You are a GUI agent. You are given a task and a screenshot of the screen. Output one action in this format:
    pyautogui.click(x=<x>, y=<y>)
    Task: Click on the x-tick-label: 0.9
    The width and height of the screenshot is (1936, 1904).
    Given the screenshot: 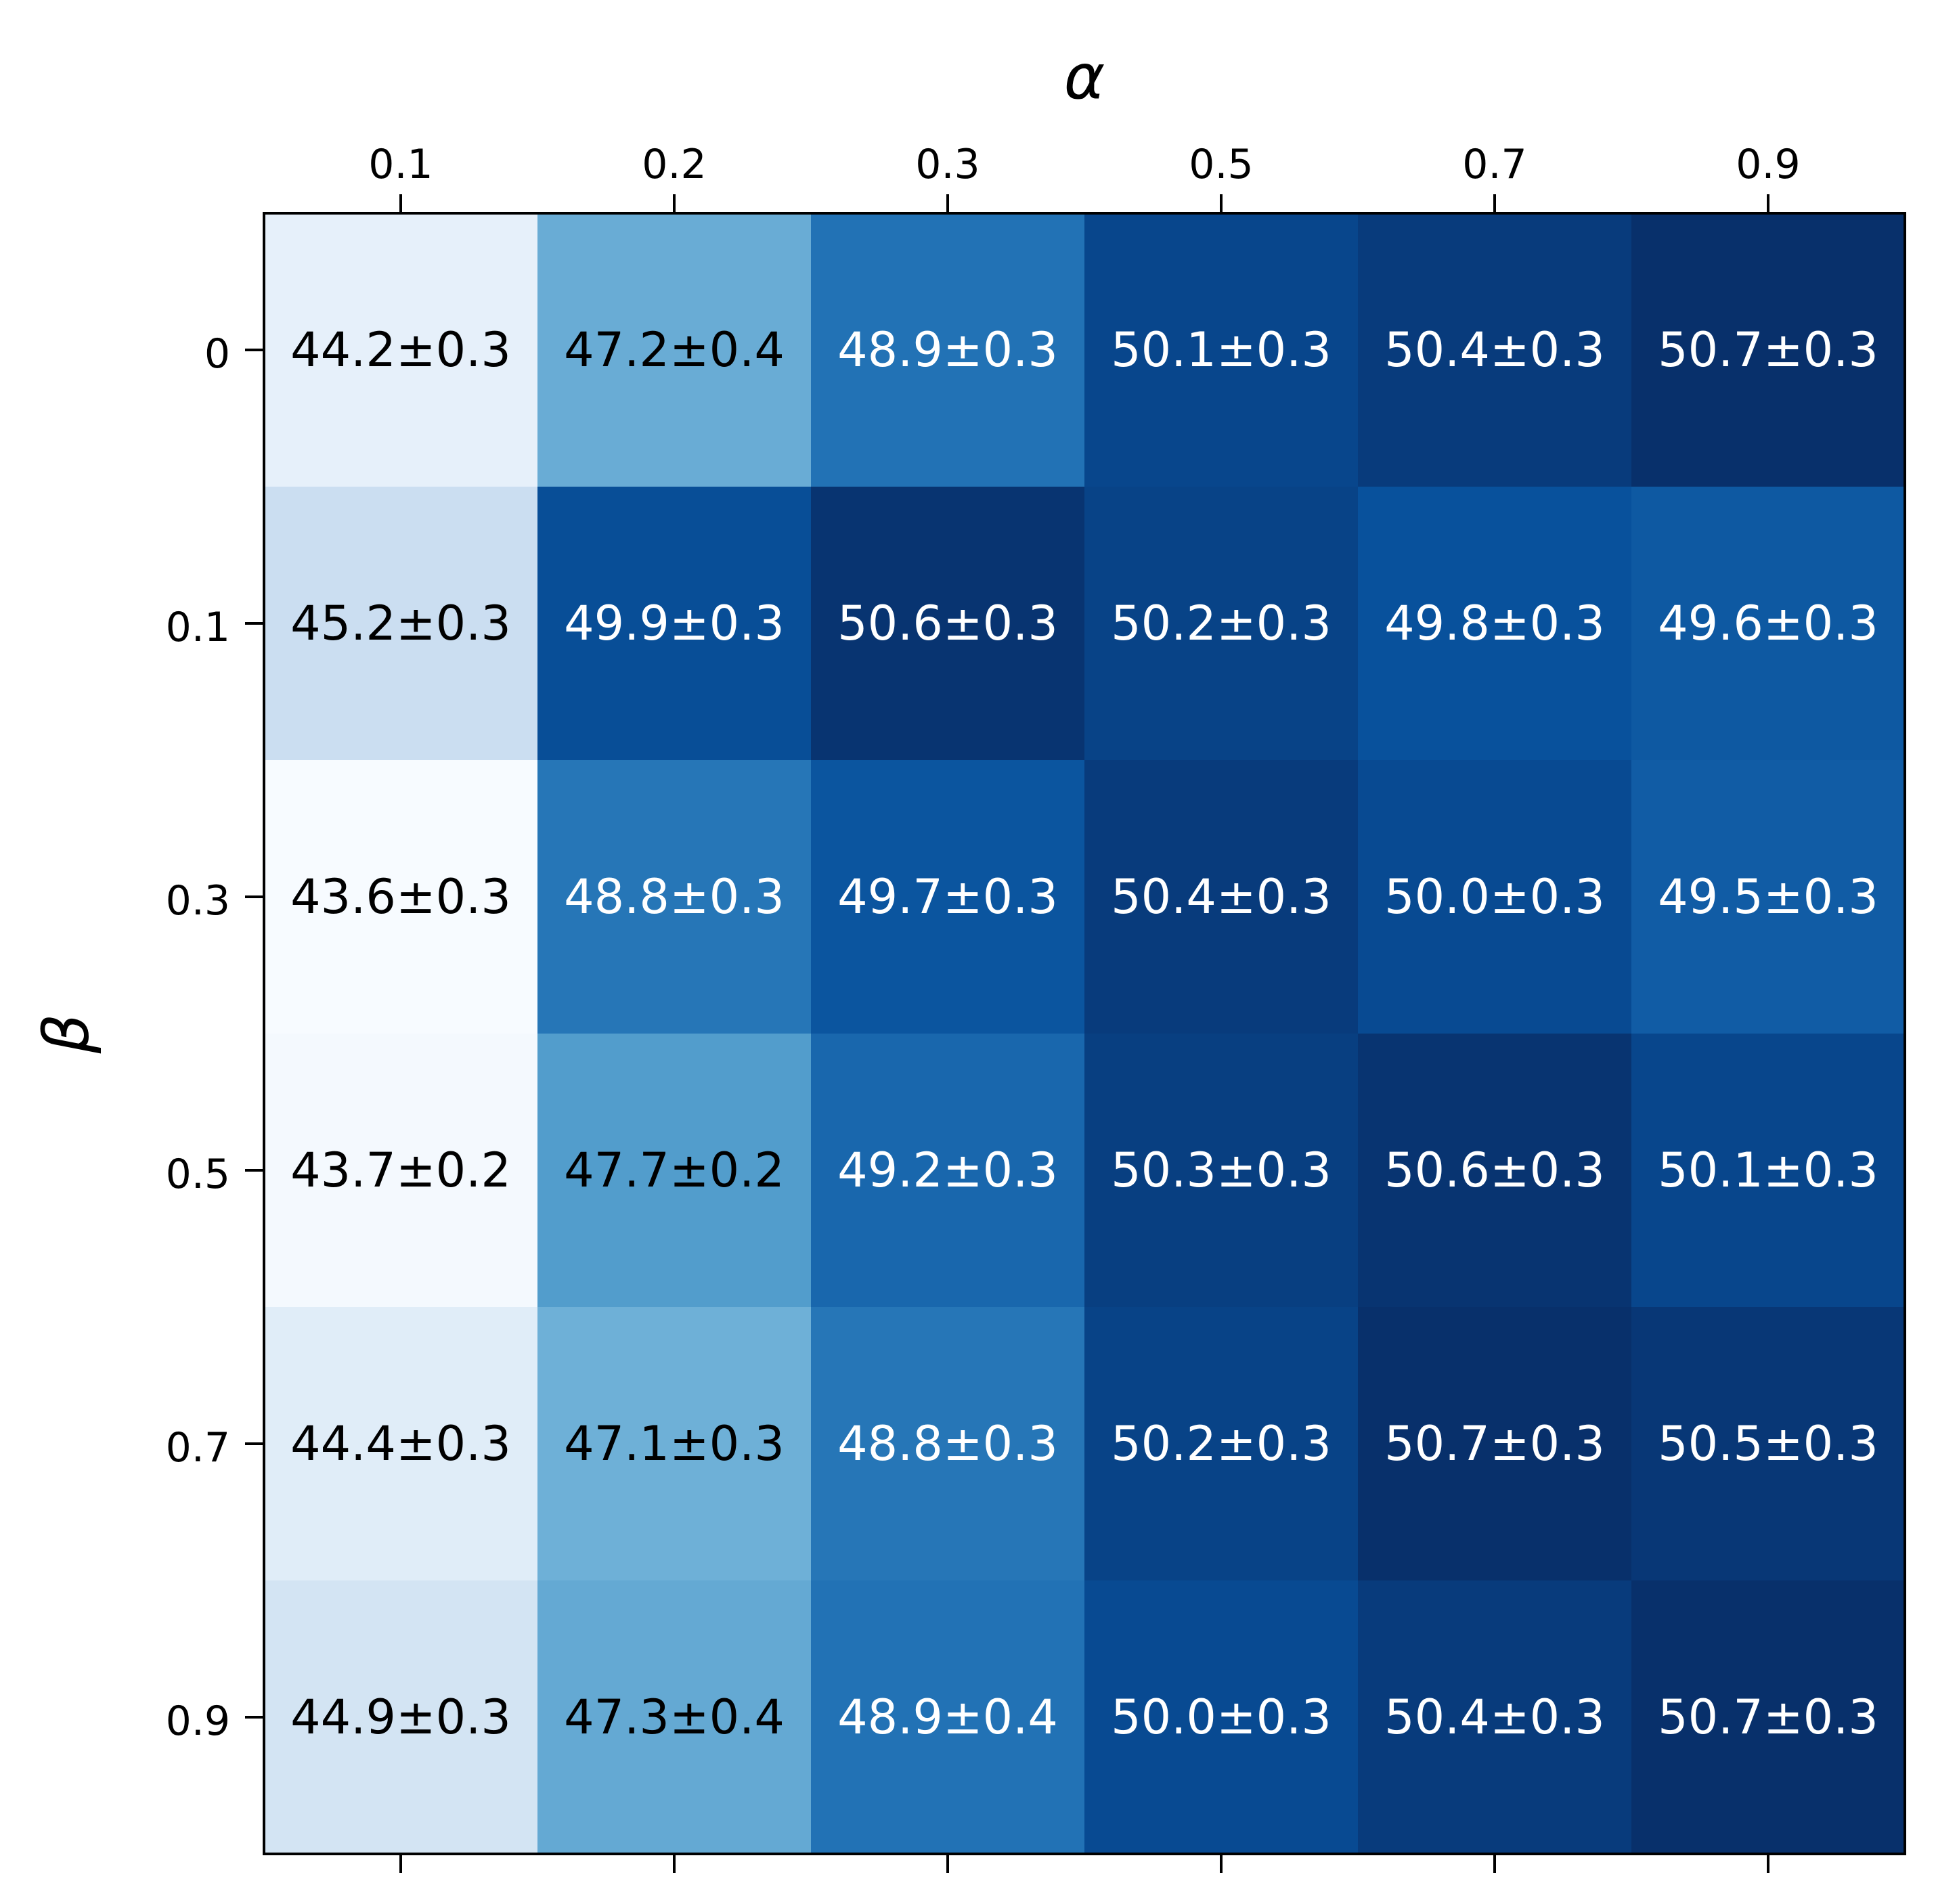 What is the action you would take?
    pyautogui.click(x=1768, y=164)
    